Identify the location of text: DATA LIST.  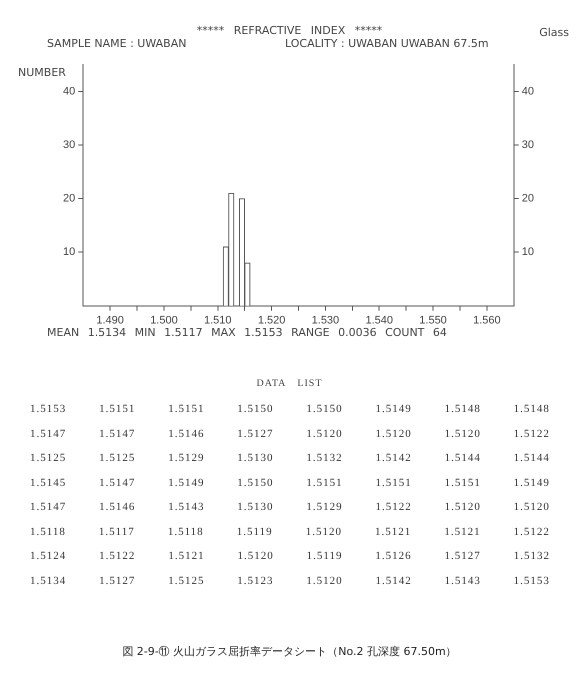
(290, 383).